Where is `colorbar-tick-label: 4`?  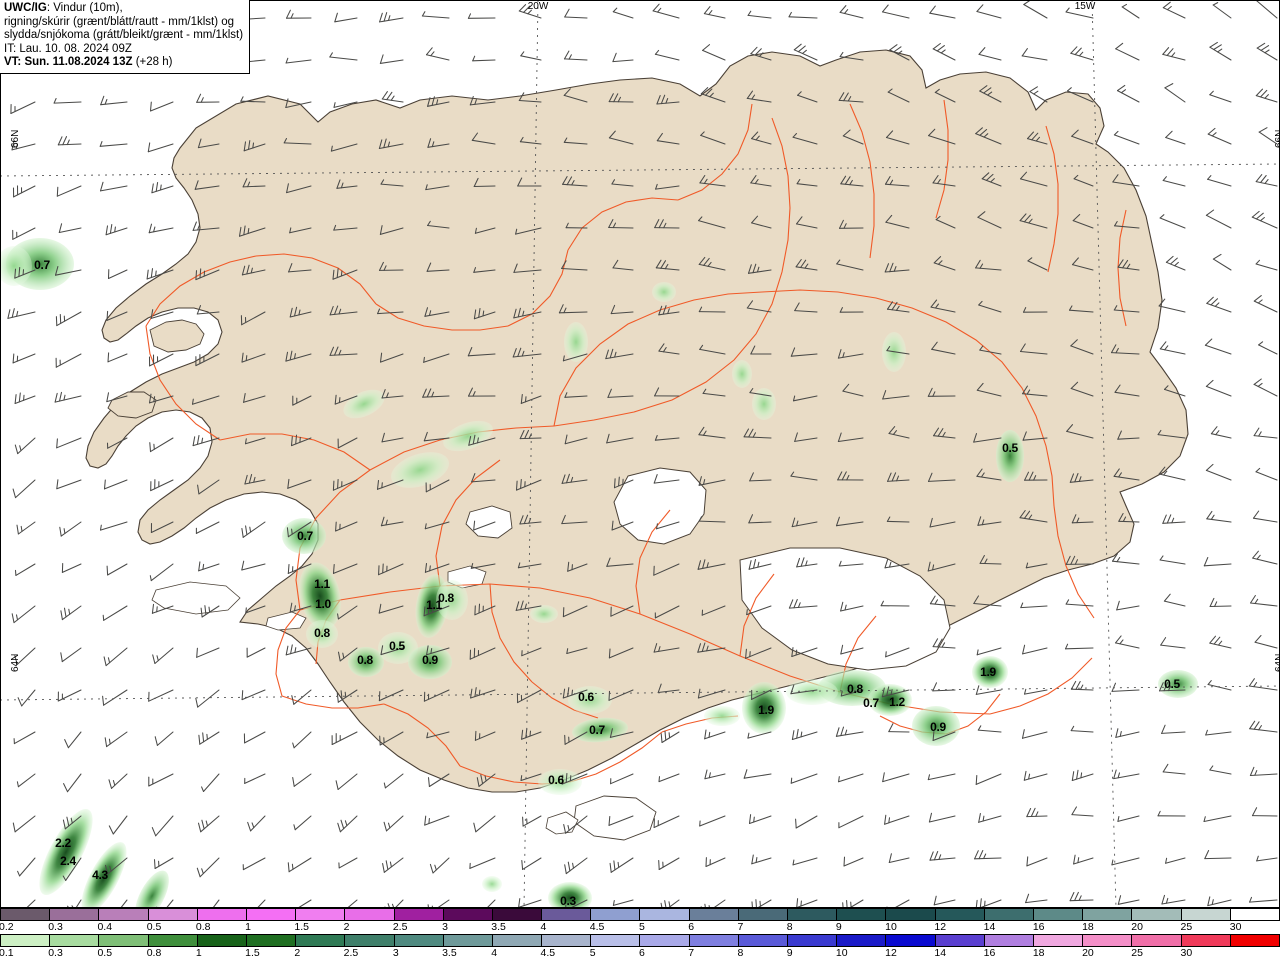
colorbar-tick-label: 4 is located at coordinates (543, 927).